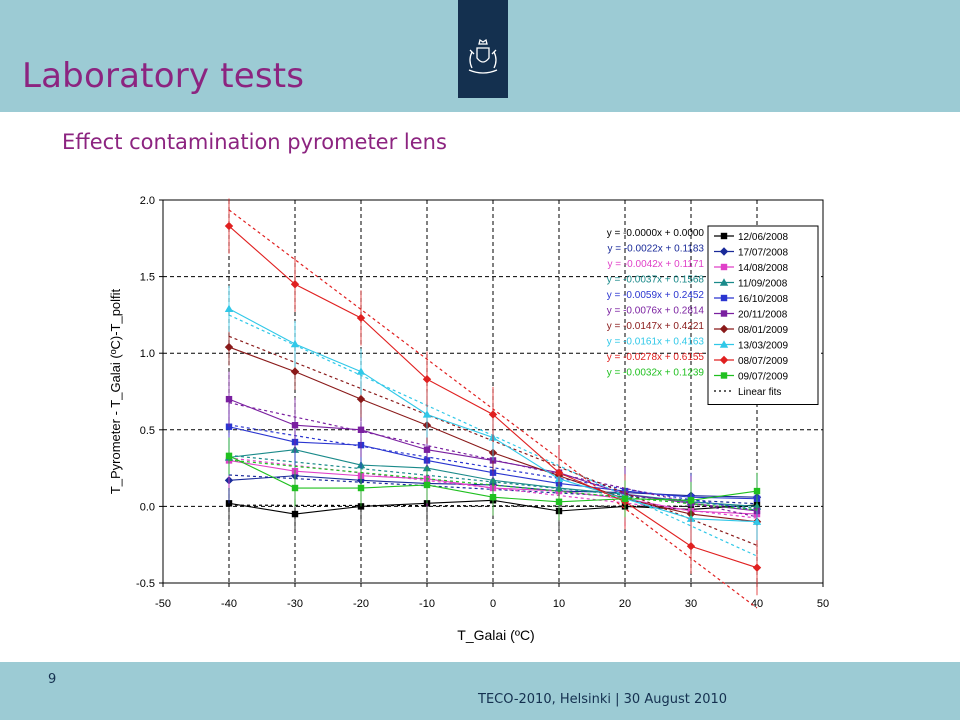 This screenshot has height=720, width=960. I want to click on x-tick-label: -20, so click(361, 604).